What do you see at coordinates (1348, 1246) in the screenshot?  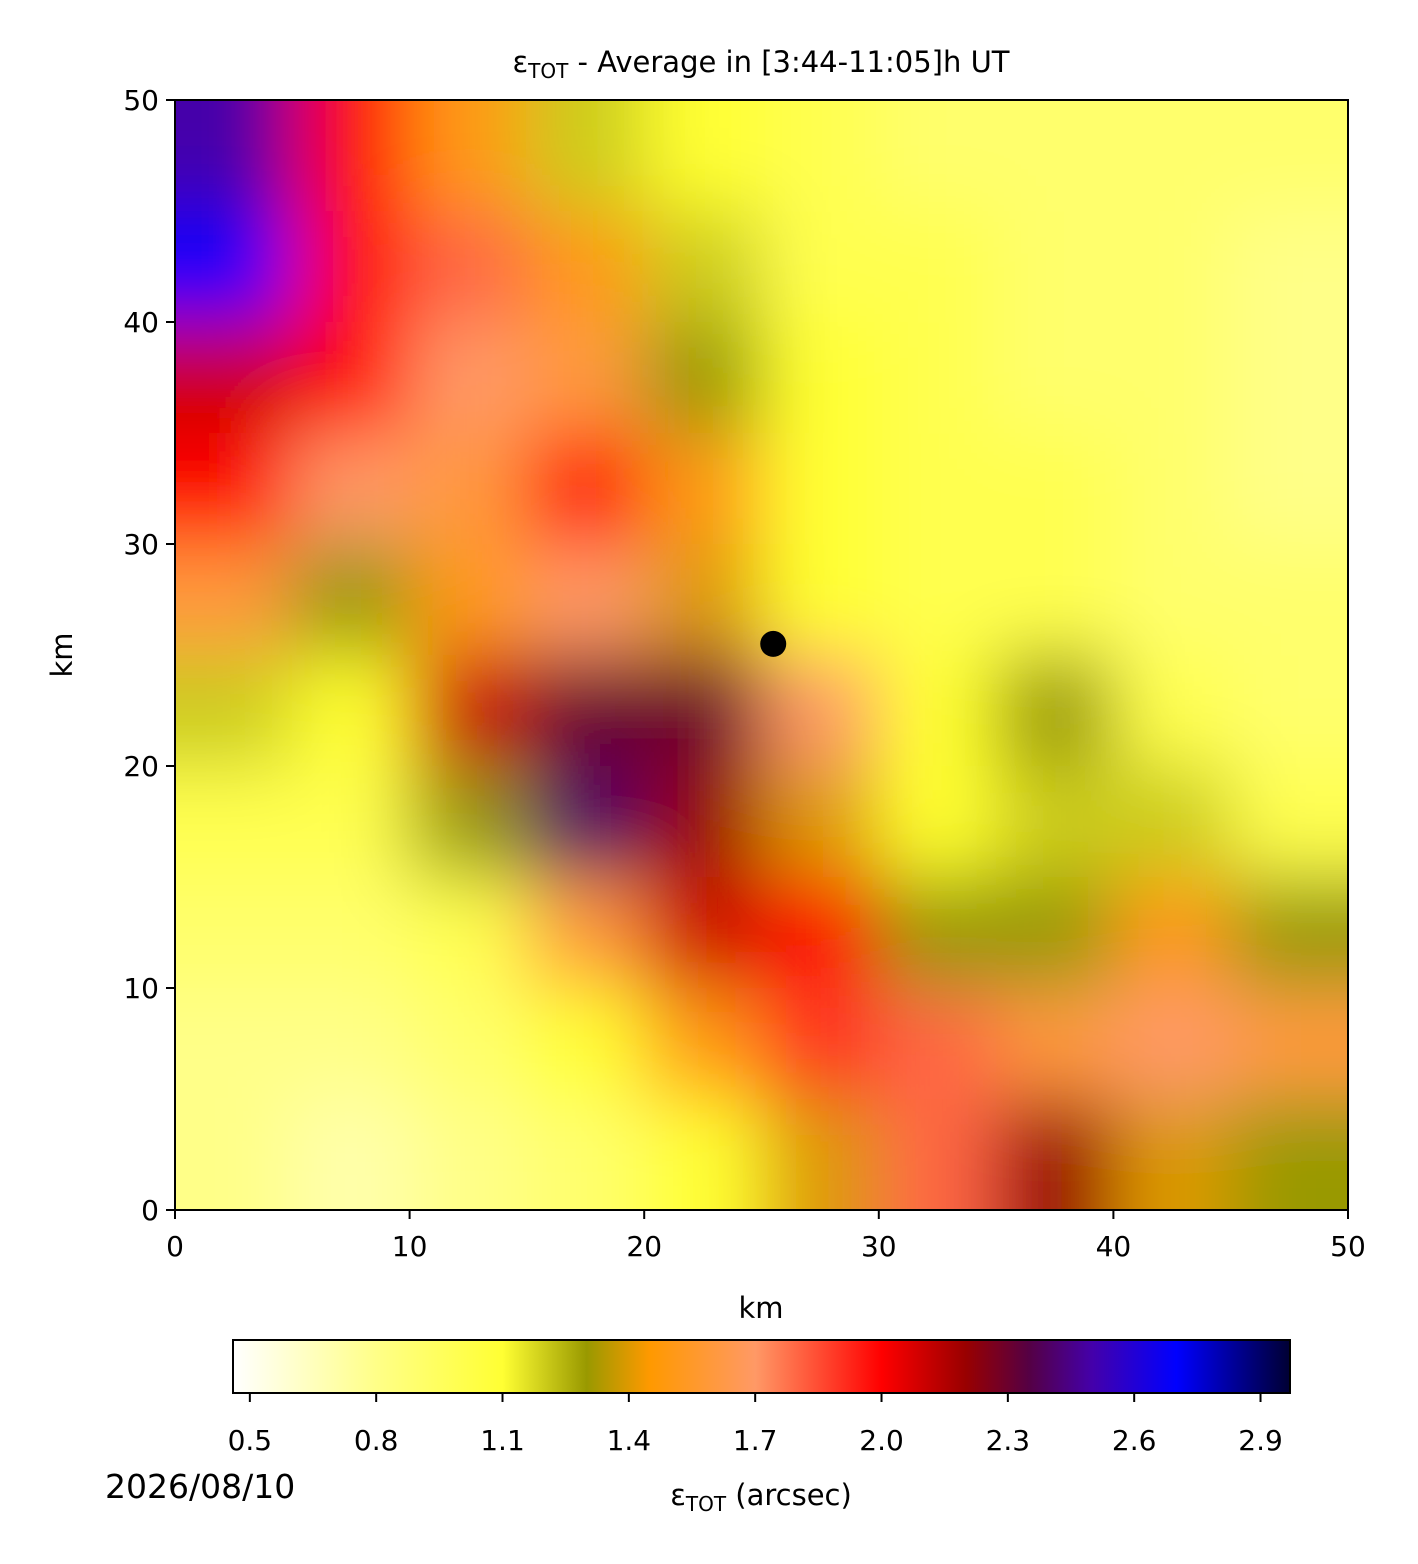 I see `x-tick-label: 50` at bounding box center [1348, 1246].